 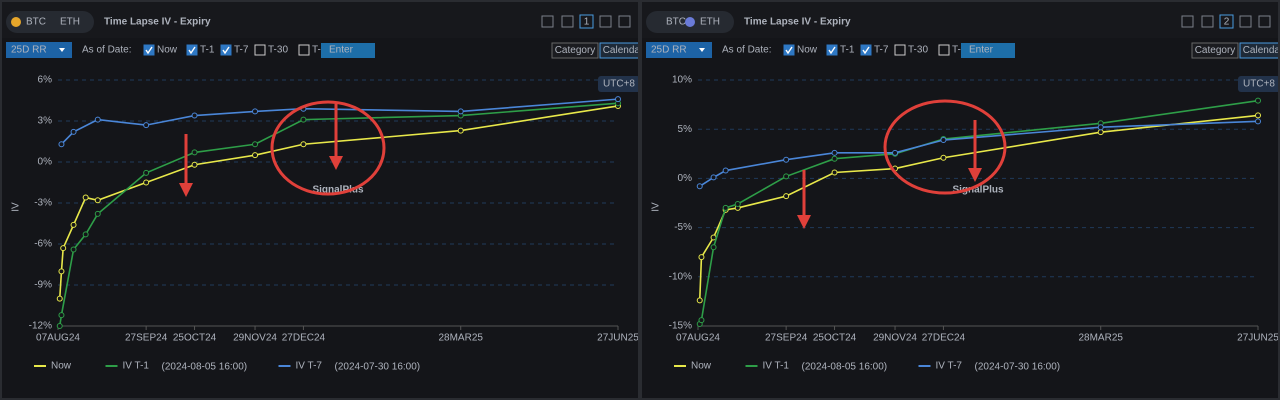 I want to click on y-tick-label: -15%, so click(x=680, y=326).